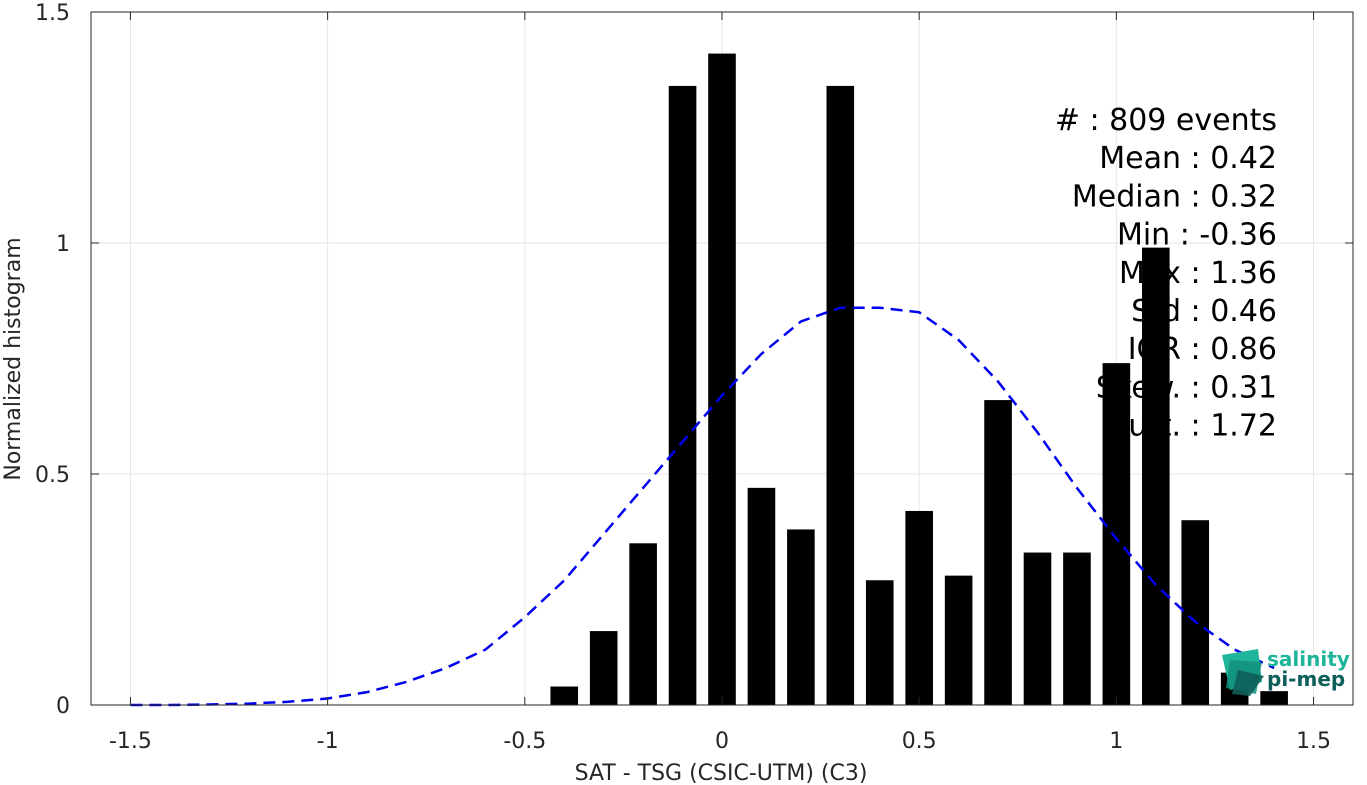 This screenshot has width=1367, height=785. I want to click on stats-line: Mean : 0.42, so click(1188, 158).